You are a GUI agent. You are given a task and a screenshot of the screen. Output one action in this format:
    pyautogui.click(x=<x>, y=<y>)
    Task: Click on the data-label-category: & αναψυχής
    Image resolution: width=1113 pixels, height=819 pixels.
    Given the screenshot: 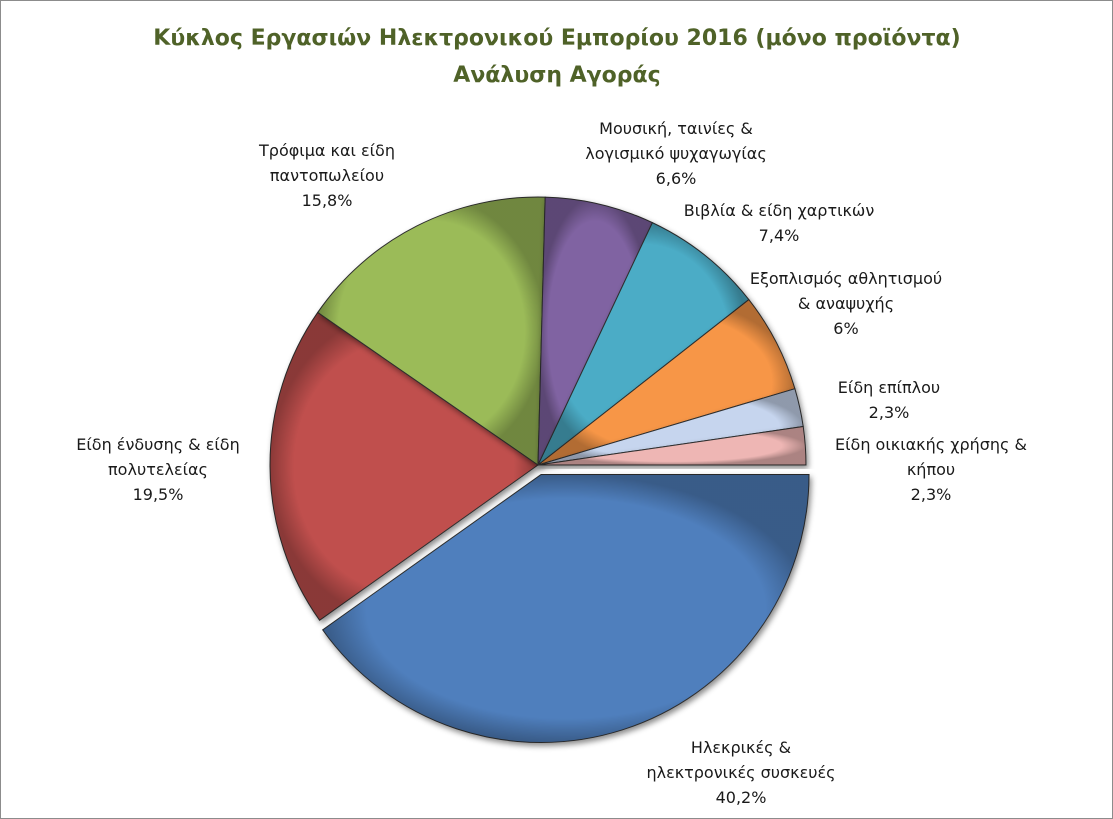 What is the action you would take?
    pyautogui.click(x=846, y=303)
    